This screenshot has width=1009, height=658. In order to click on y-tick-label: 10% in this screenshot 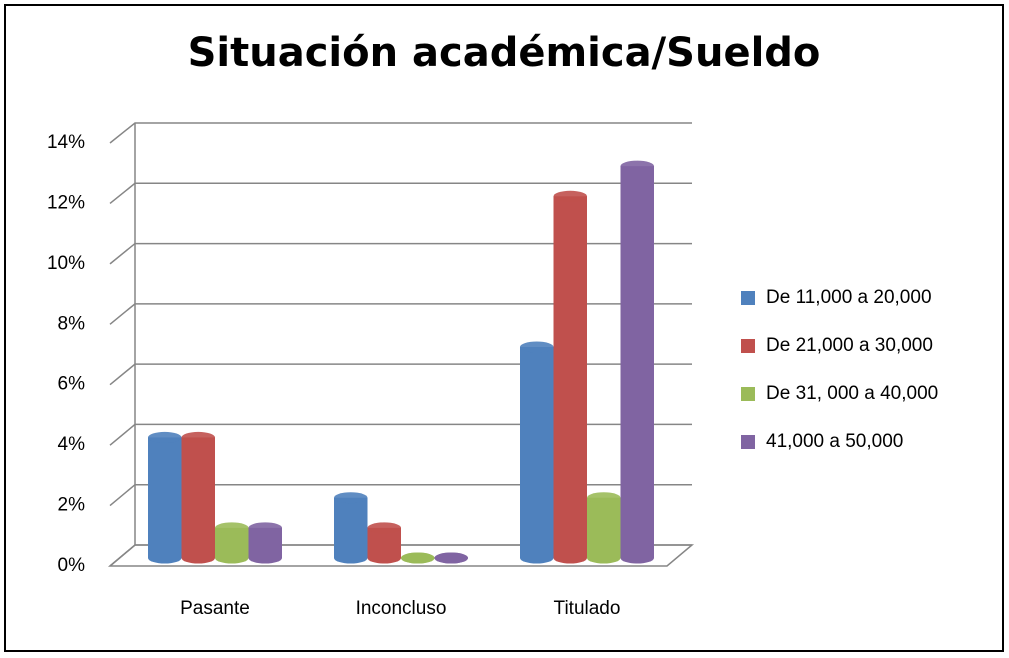, I will do `click(66, 263)`.